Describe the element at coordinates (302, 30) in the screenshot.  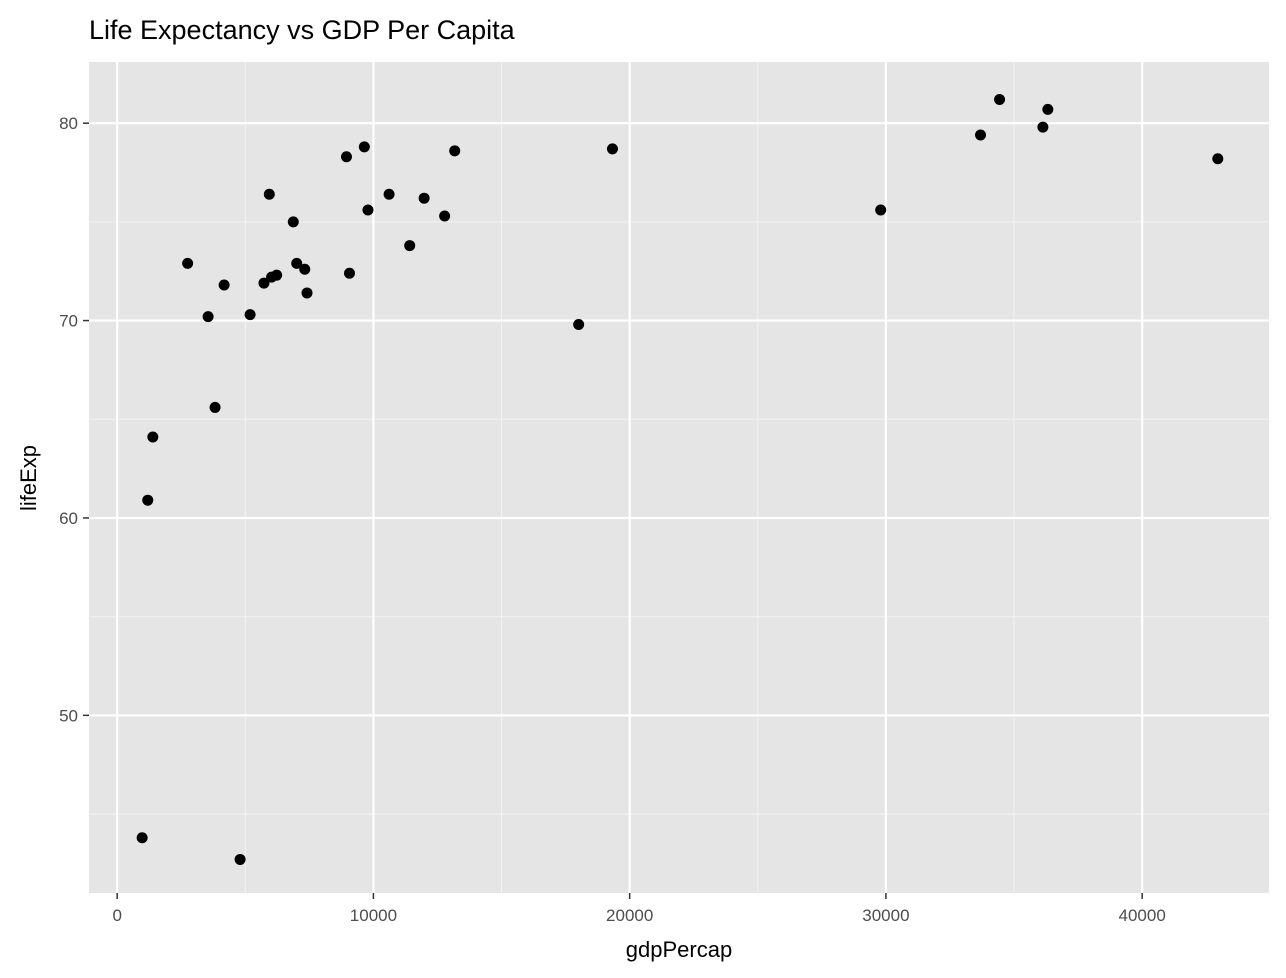
I see `chart-title: Life Expectancy vs GDP Per Capita` at that location.